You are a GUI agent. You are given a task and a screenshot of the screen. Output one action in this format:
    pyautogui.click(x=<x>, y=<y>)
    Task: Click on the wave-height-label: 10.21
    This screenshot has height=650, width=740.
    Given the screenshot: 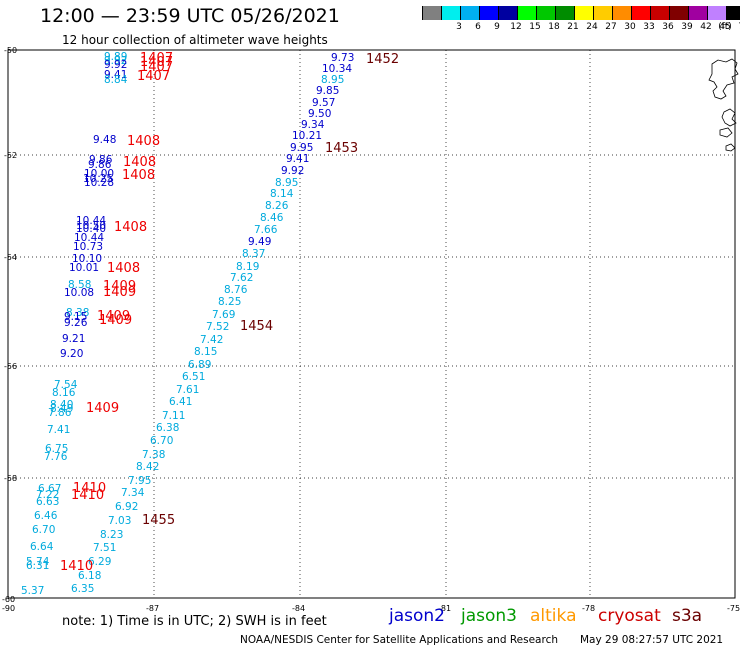 What is the action you would take?
    pyautogui.click(x=307, y=136)
    